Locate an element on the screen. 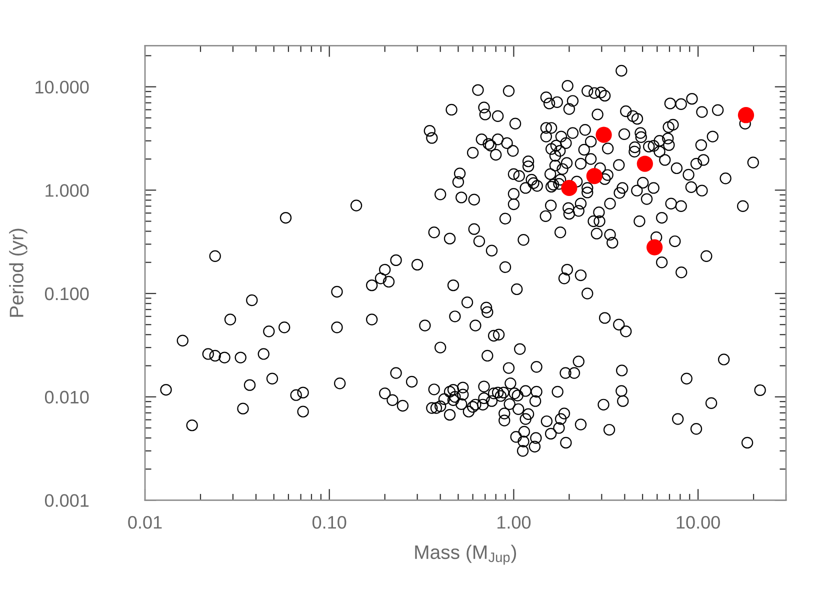 This screenshot has width=830, height=593. x-tick-label: 0.10 is located at coordinates (329, 522).